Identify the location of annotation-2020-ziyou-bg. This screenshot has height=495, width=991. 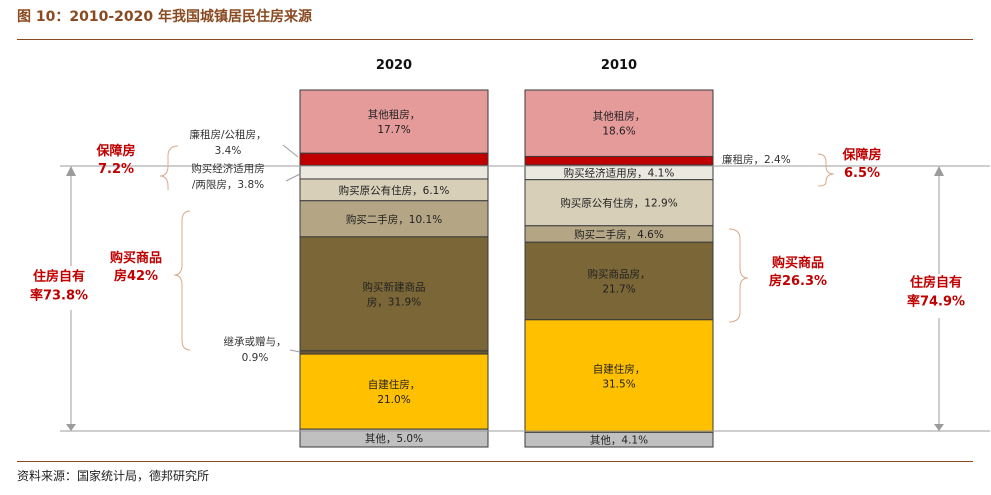
(65, 288).